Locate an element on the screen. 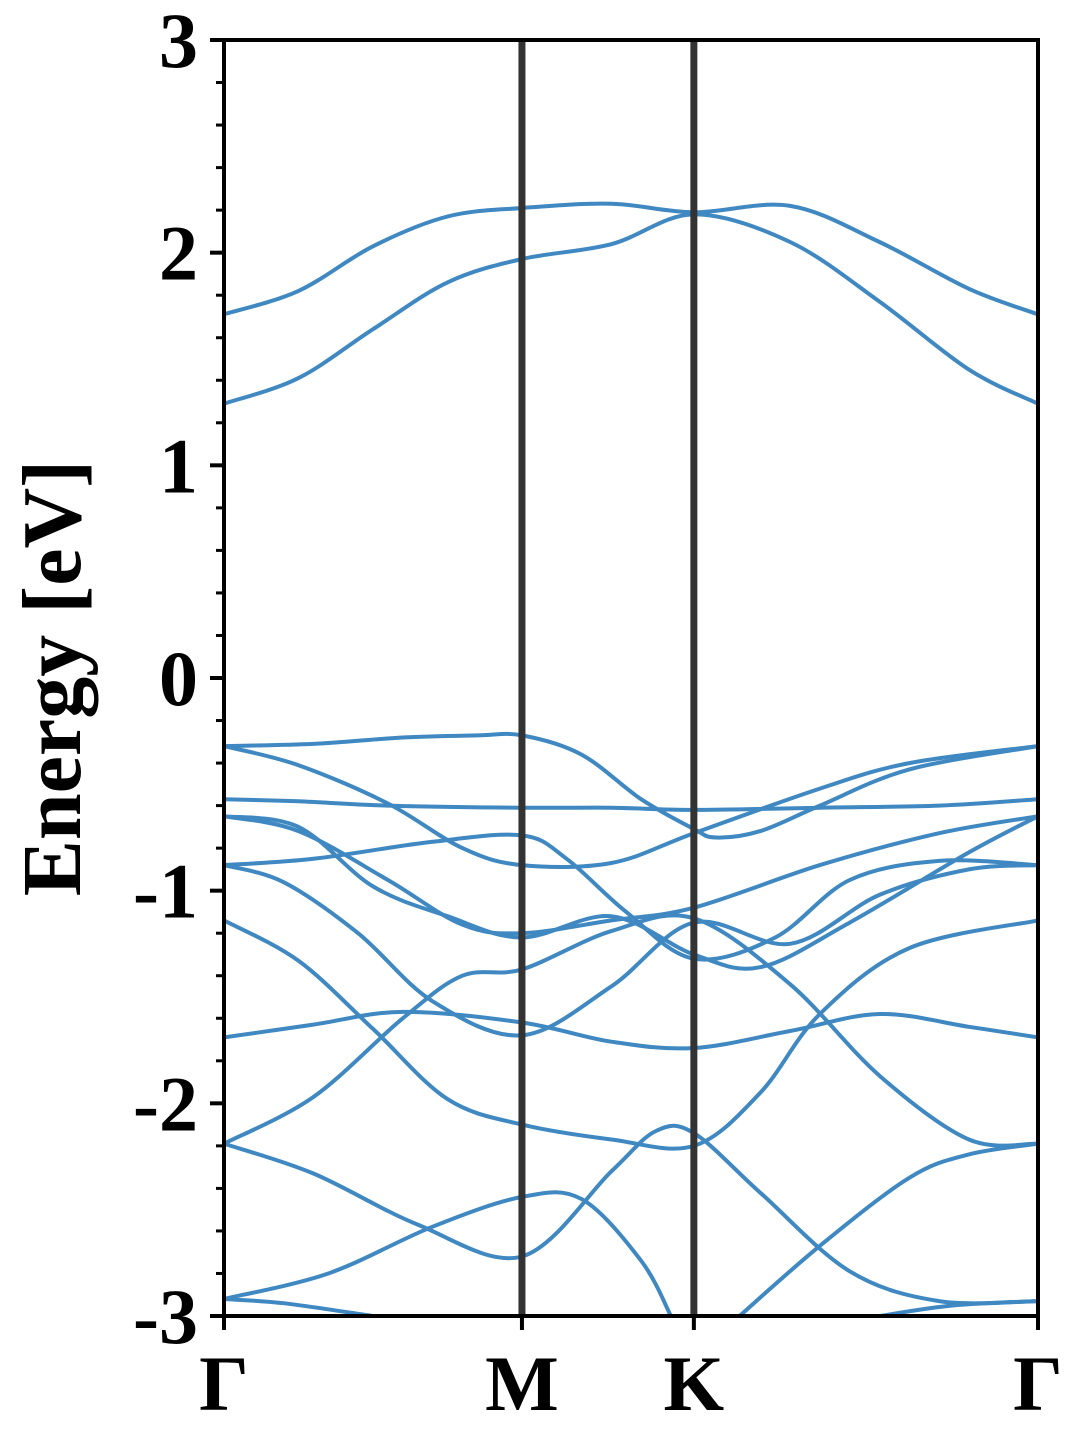 The width and height of the screenshot is (1080, 1440). y-axis: 3 2 1 0 -1 -2 -3 is located at coordinates (178, 680).